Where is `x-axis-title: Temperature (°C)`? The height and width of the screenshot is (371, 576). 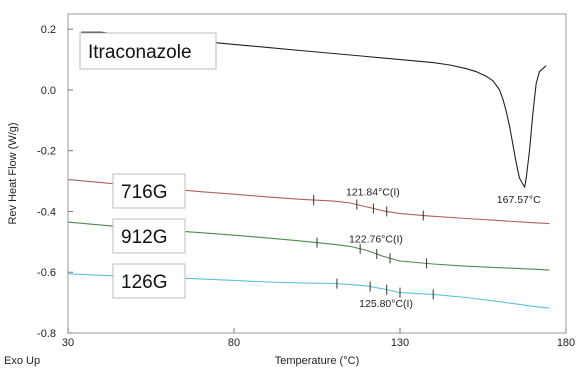
x-axis-title: Temperature (°C) is located at coordinates (317, 361).